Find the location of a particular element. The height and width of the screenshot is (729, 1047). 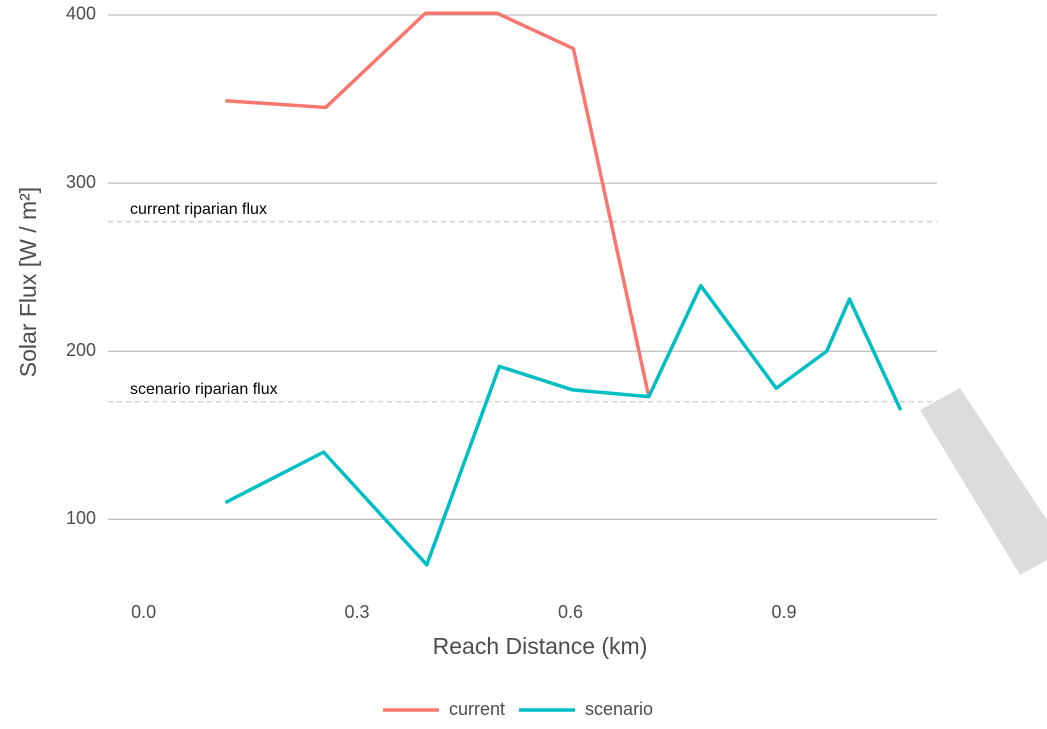

x-tick-label: 0.9 is located at coordinates (783, 612).